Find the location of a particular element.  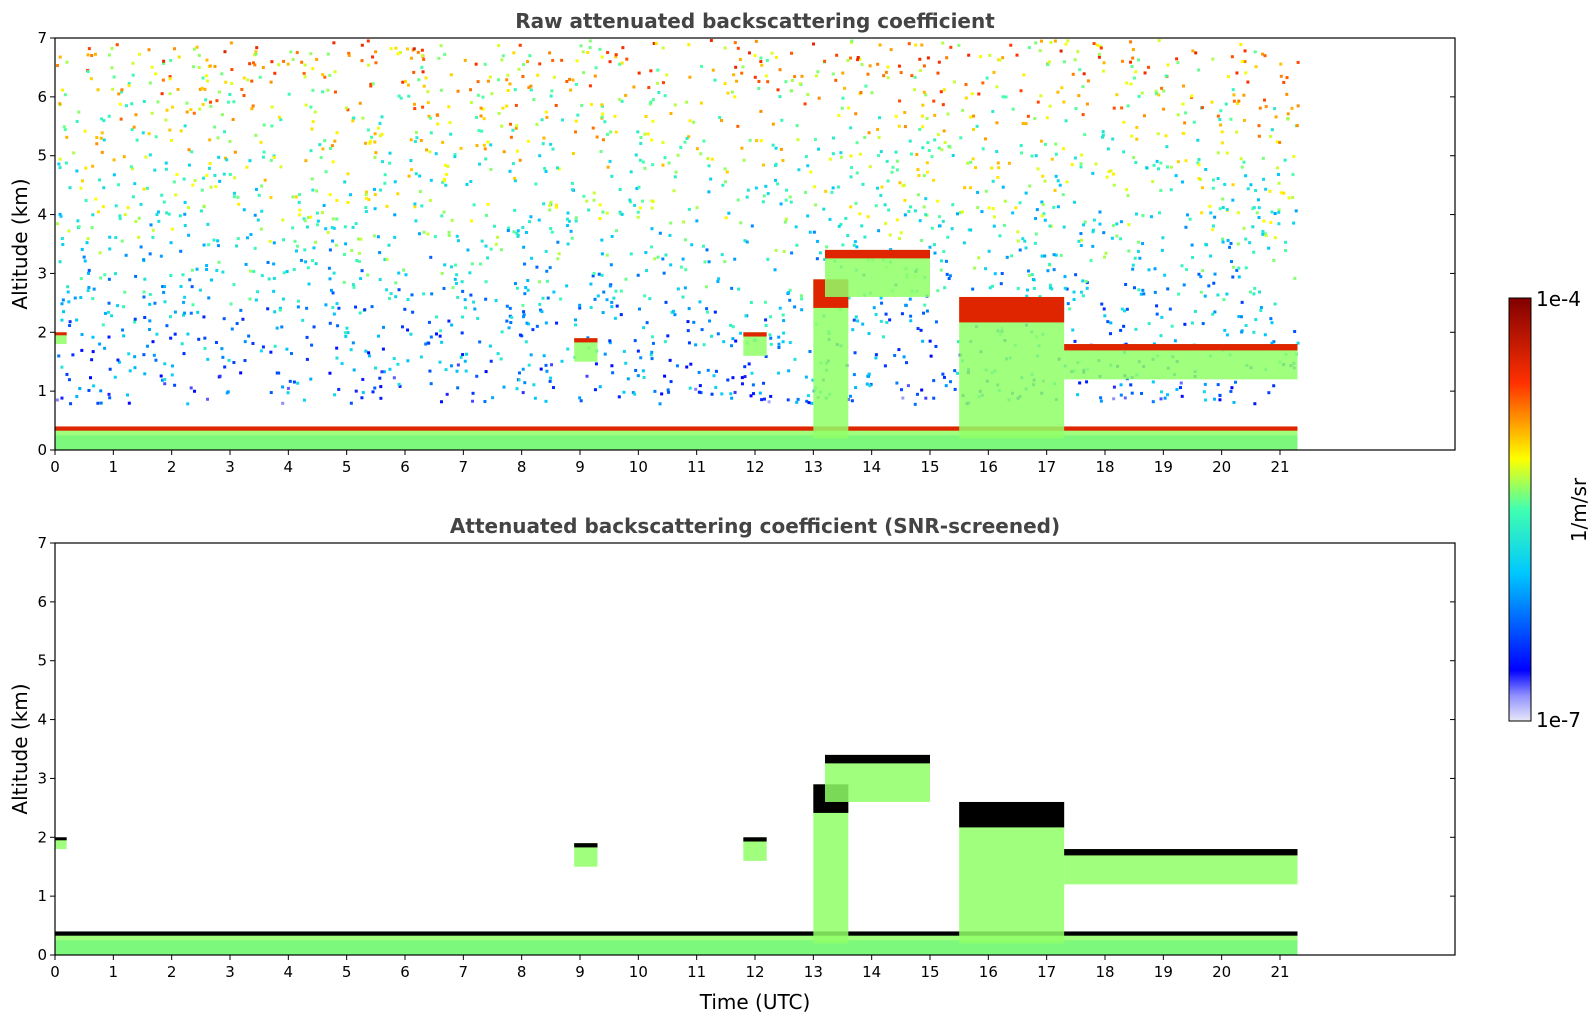

raw-x-tick-label: 0 is located at coordinates (55, 467).